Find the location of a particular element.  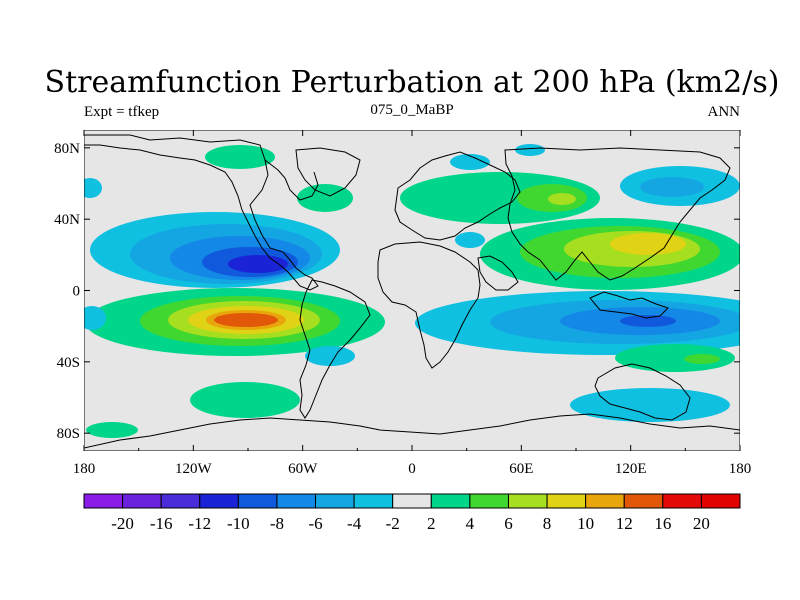

feature-west-edge-neg is located at coordinates (93, 188).